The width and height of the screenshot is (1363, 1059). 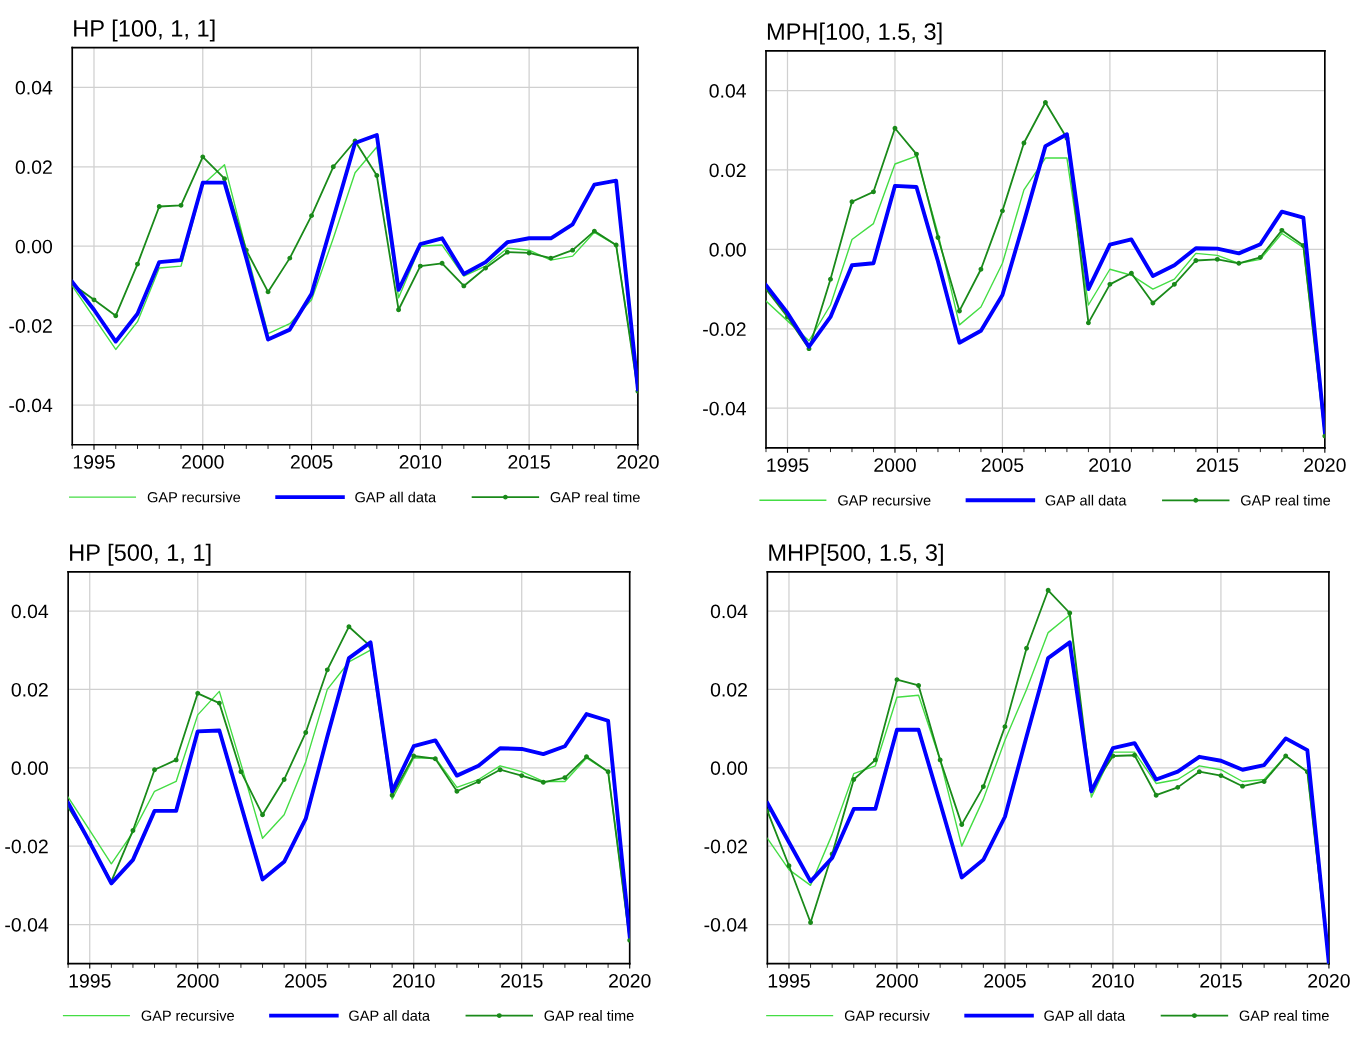 What do you see at coordinates (856, 554) in the screenshot?
I see `chart-title: MHP[500, 1.5, 3]` at bounding box center [856, 554].